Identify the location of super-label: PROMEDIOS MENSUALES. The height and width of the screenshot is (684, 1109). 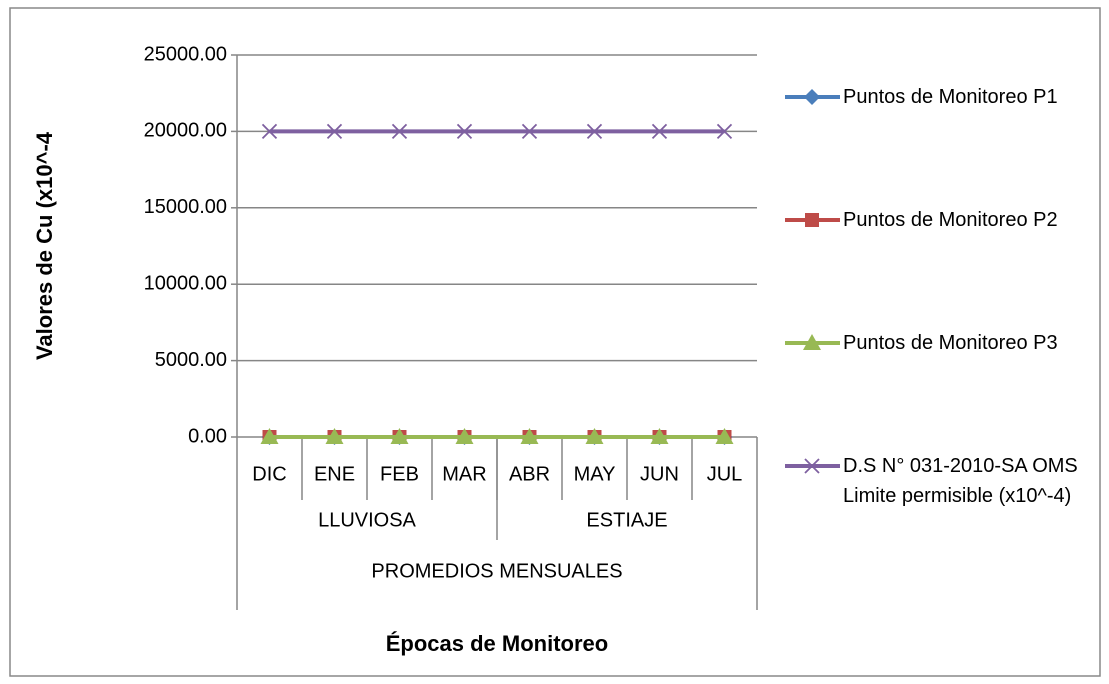
(496, 571).